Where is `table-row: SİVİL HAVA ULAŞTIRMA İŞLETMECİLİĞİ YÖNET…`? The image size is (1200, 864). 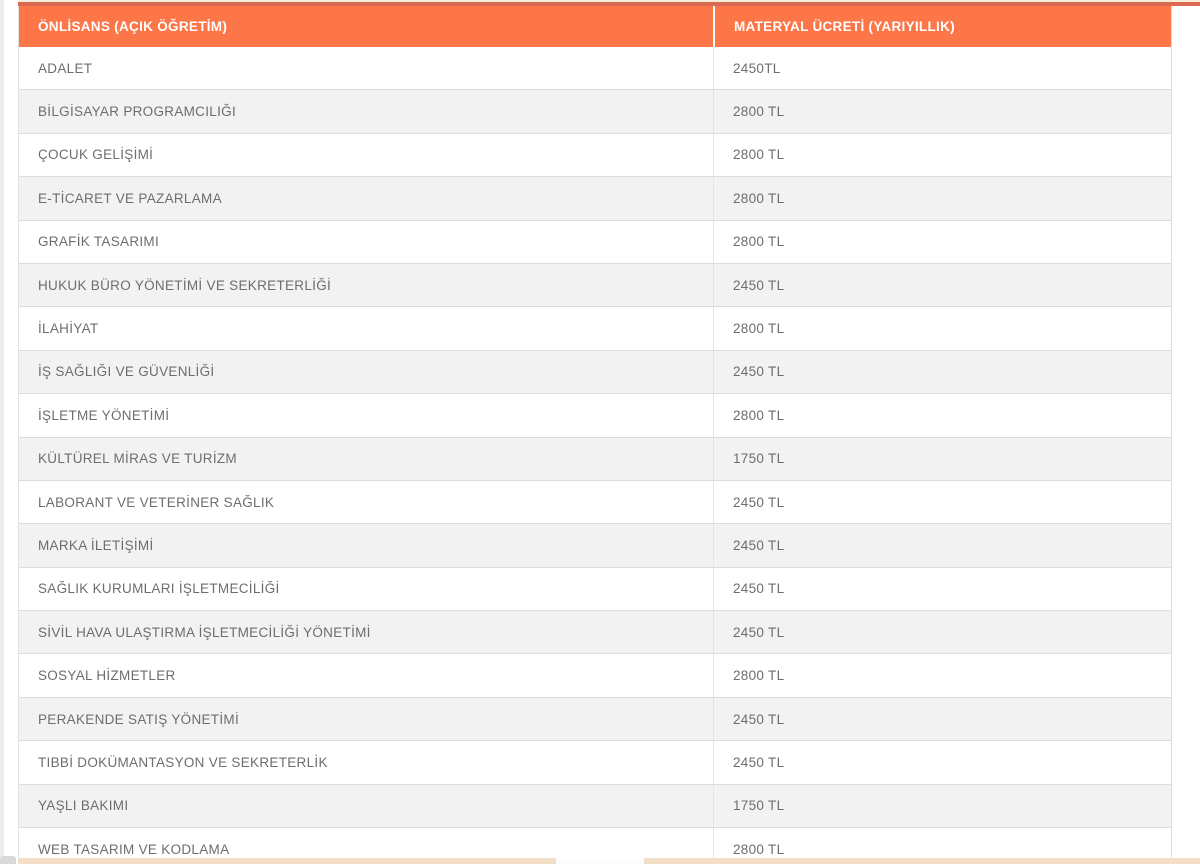
table-row: SİVİL HAVA ULAŞTIRMA İŞLETMECİLİĞİ YÖNET… is located at coordinates (595, 633).